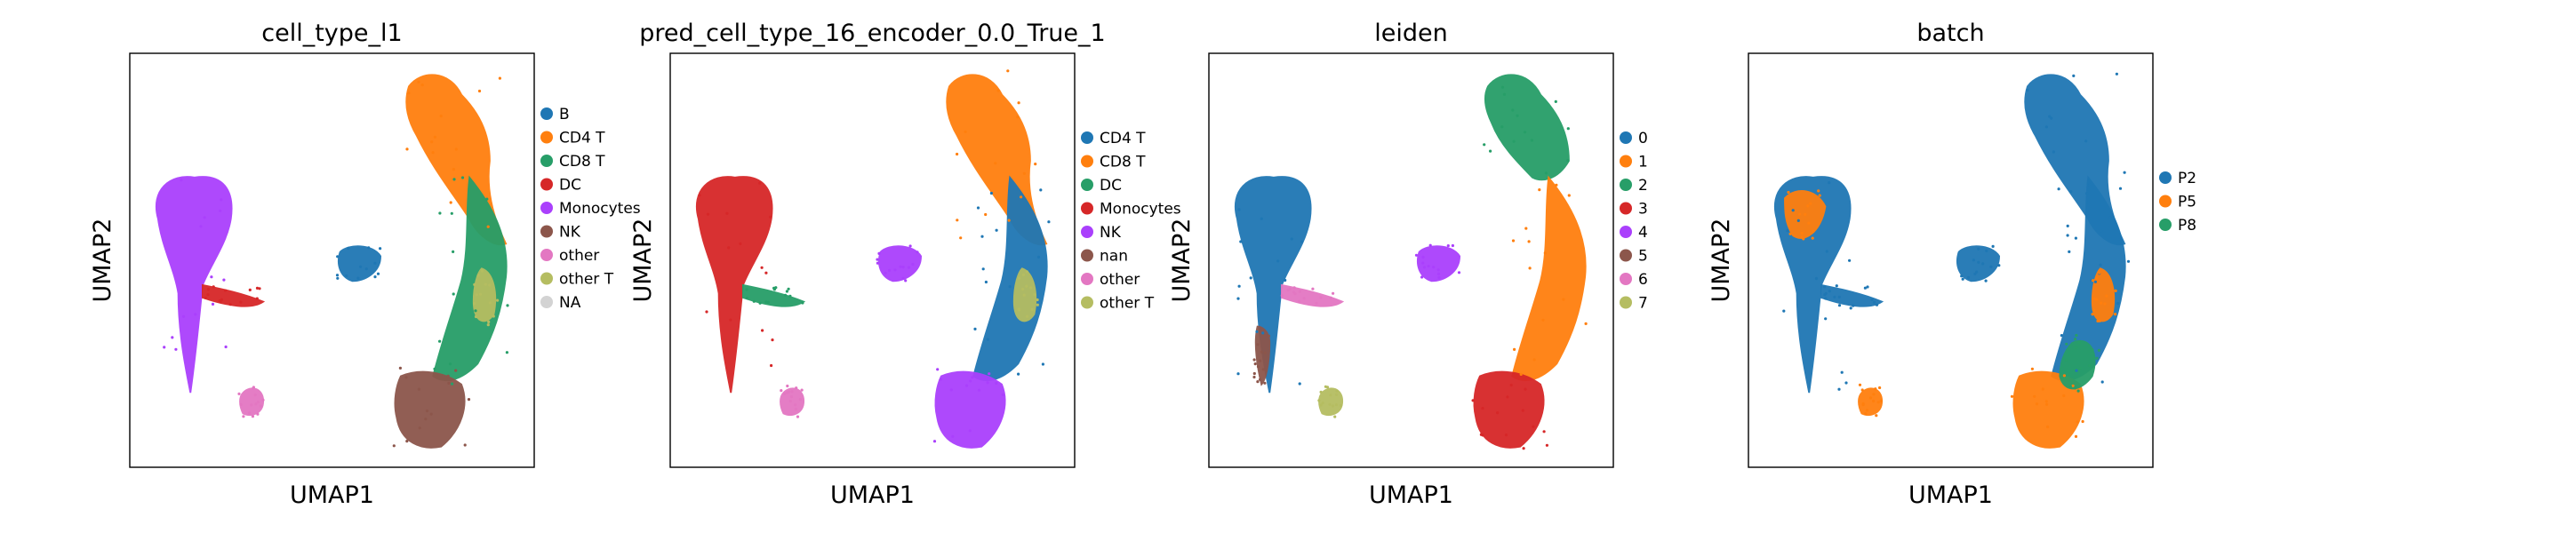 This screenshot has width=2576, height=533. Describe the element at coordinates (560, 303) in the screenshot. I see `legend-item-na: NA` at that location.